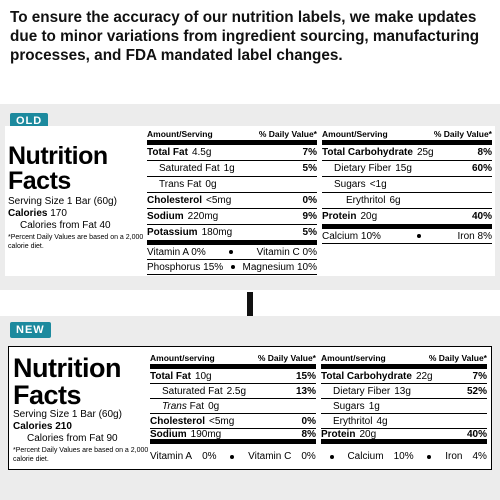  Describe the element at coordinates (58, 213) in the screenshot. I see `calories-value: 170` at that location.